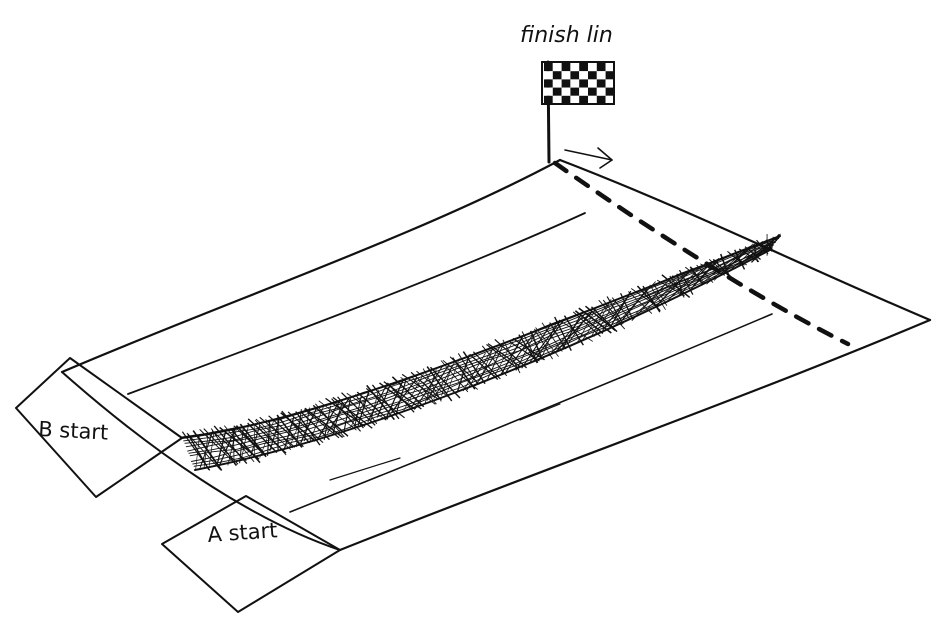 The width and height of the screenshot is (948, 629). I want to click on a-start-box, so click(251, 554).